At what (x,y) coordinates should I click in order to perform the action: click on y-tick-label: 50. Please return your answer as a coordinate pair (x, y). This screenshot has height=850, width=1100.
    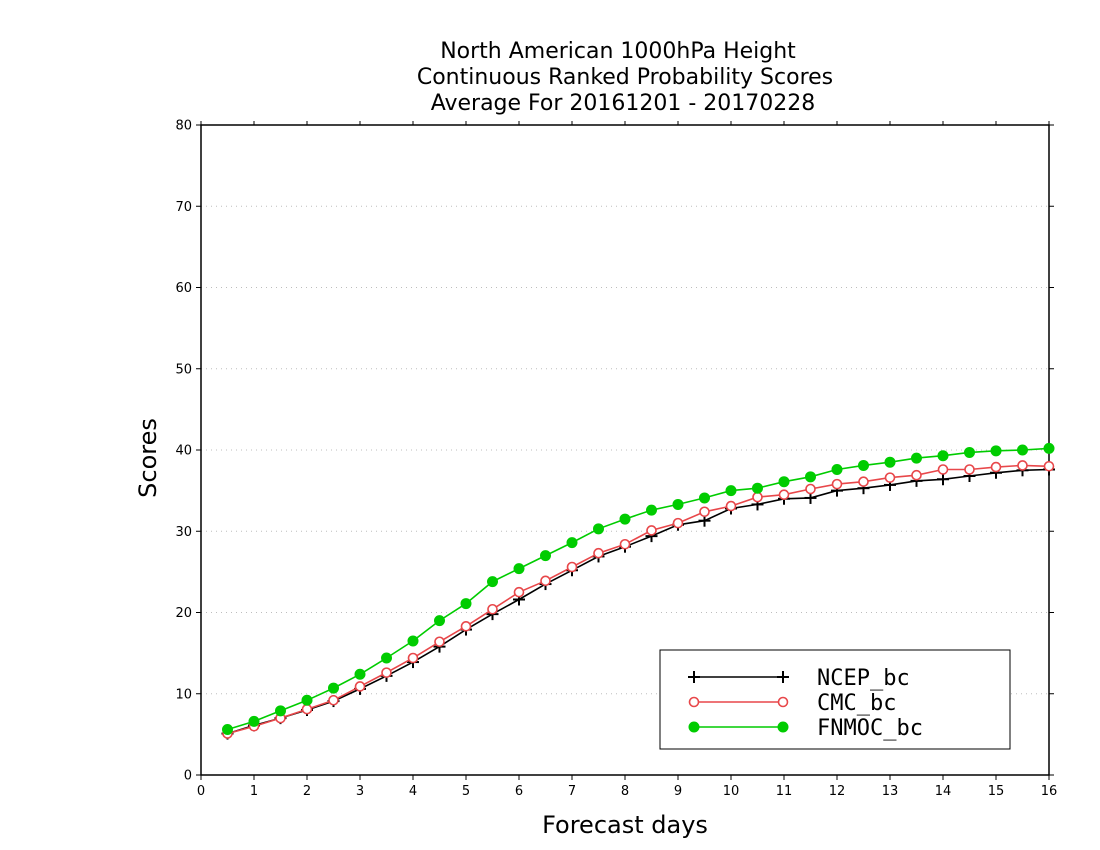
    Looking at the image, I should click on (183, 369).